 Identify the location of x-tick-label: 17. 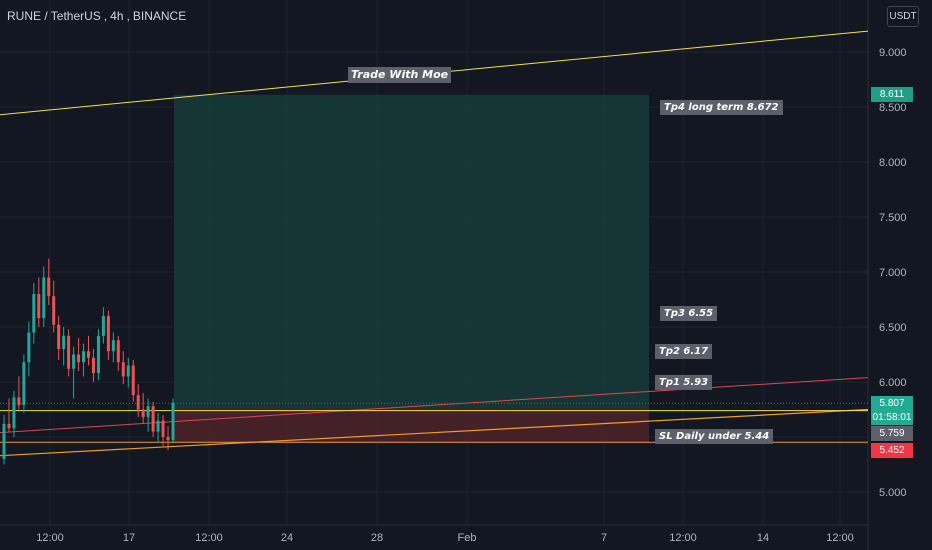
(129, 538).